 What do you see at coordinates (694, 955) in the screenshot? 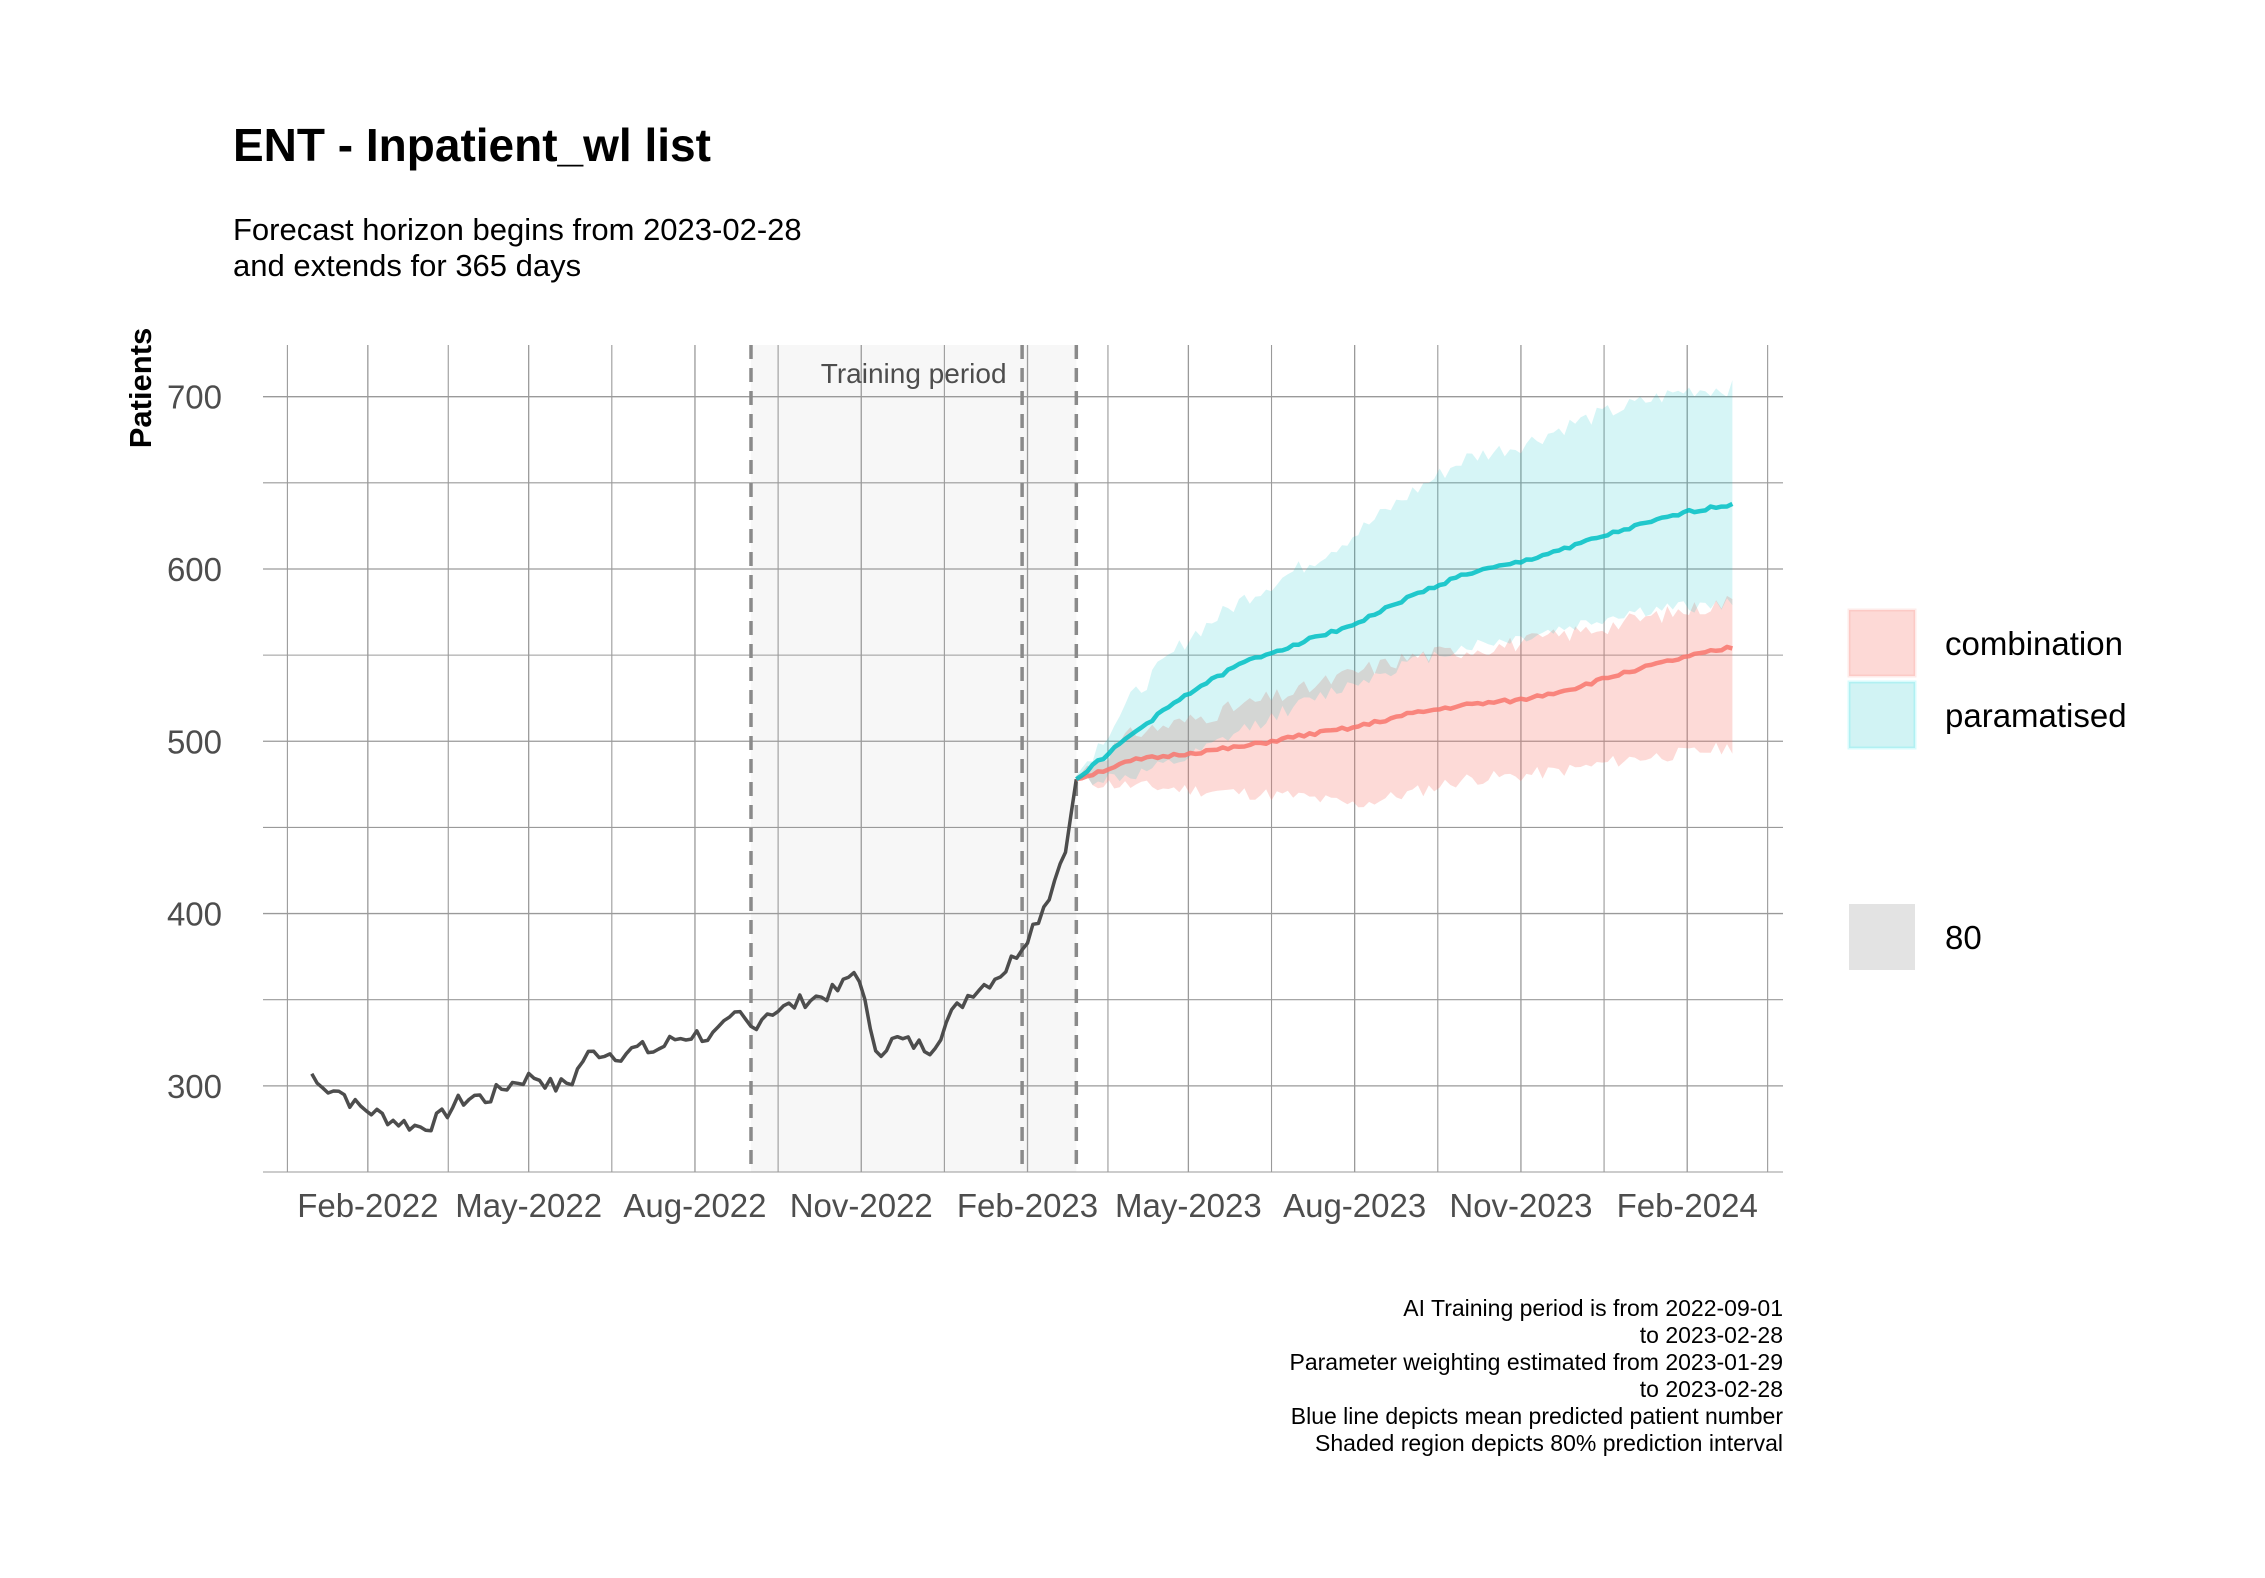
I see `historical-line` at bounding box center [694, 955].